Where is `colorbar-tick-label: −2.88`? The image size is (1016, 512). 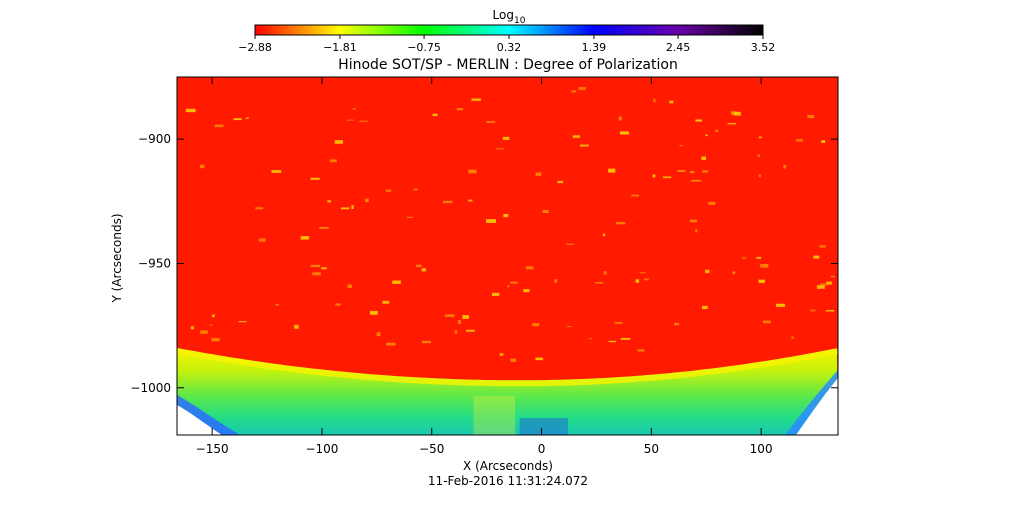
colorbar-tick-label: −2.88 is located at coordinates (255, 47).